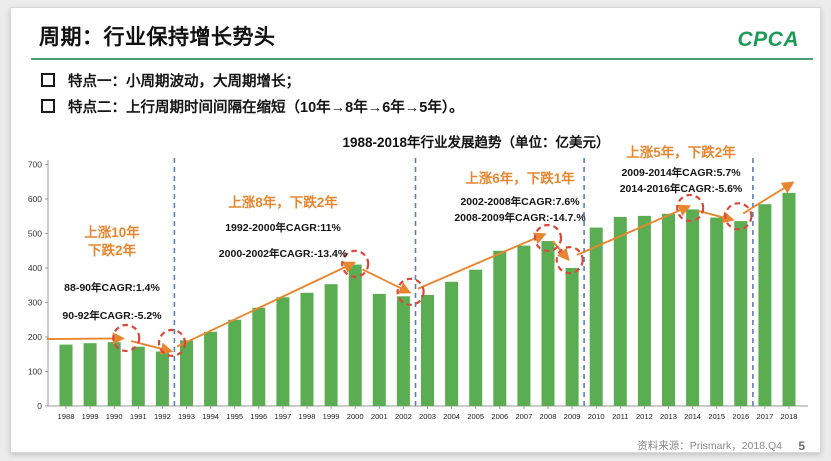 The width and height of the screenshot is (831, 461). I want to click on svg-text: 2004, so click(451, 416).